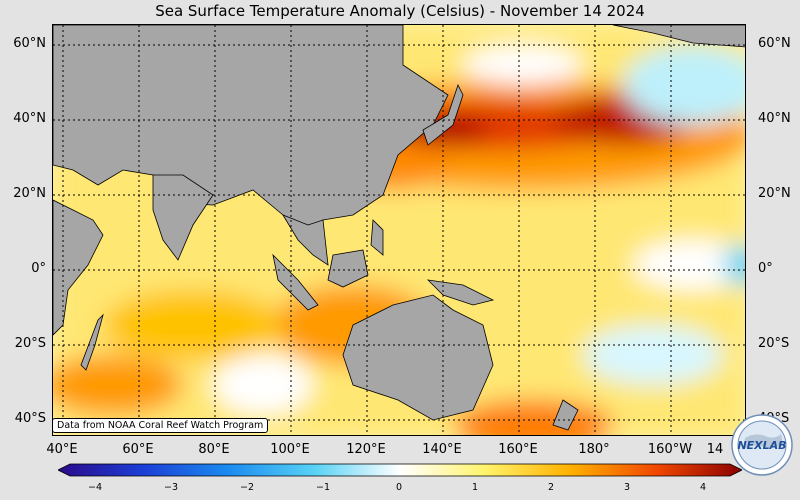 This screenshot has width=800, height=500. I want to click on lat-label-right: 20°N, so click(774, 193).